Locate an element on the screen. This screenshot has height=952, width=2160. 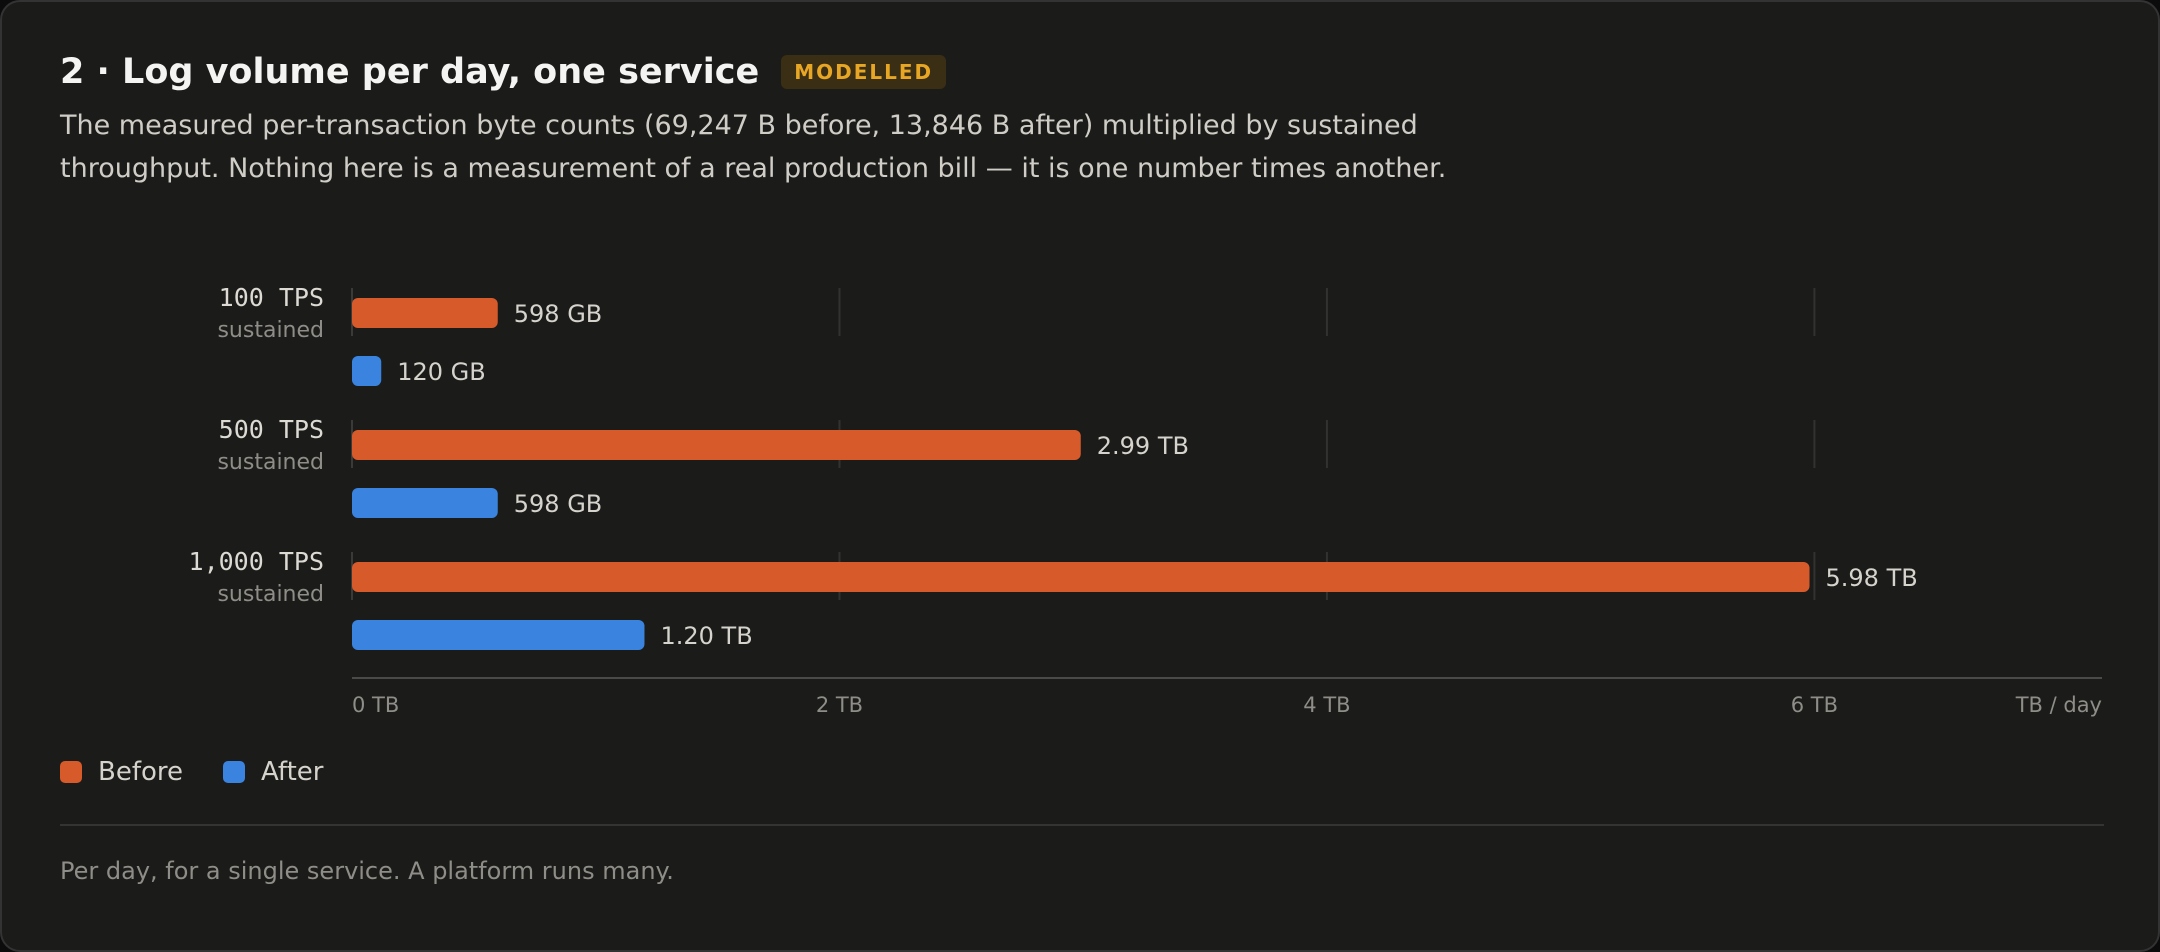
tick-label: 6 TB is located at coordinates (1814, 705).